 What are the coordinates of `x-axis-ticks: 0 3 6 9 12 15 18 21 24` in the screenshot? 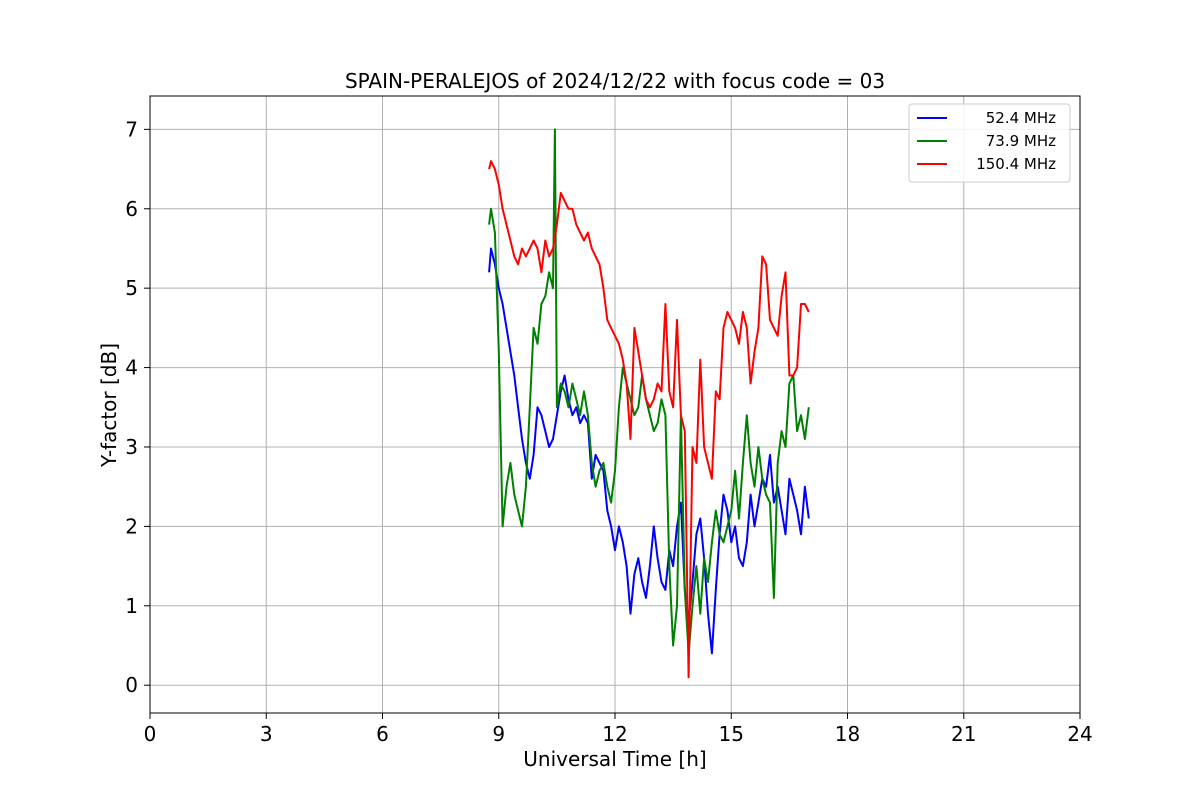 It's located at (618, 729).